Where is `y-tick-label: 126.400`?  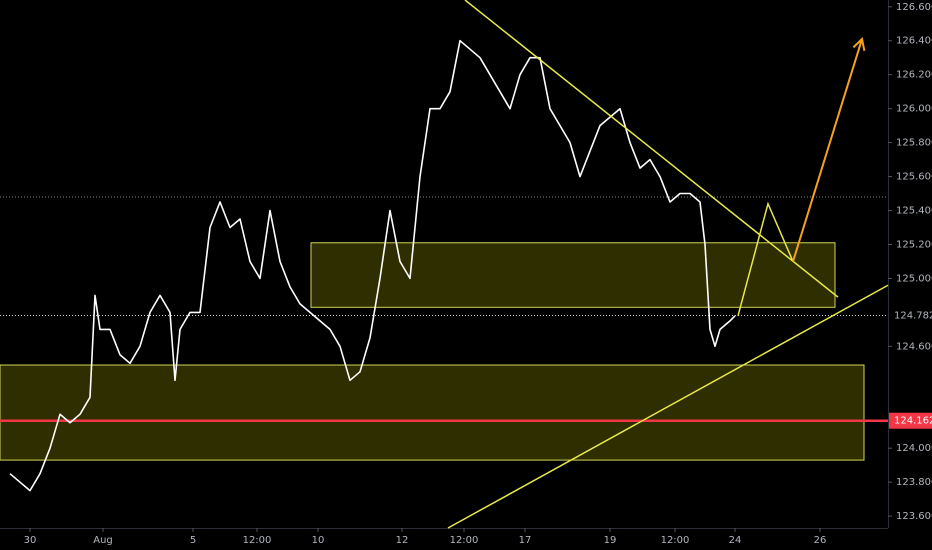 y-tick-label: 126.400 is located at coordinates (914, 41).